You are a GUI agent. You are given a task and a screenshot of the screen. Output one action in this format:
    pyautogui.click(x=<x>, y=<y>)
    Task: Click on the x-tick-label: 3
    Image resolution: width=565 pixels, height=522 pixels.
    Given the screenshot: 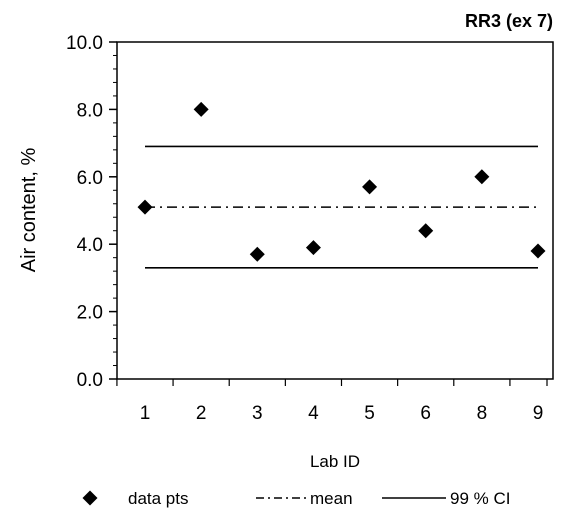 What is the action you would take?
    pyautogui.click(x=257, y=413)
    